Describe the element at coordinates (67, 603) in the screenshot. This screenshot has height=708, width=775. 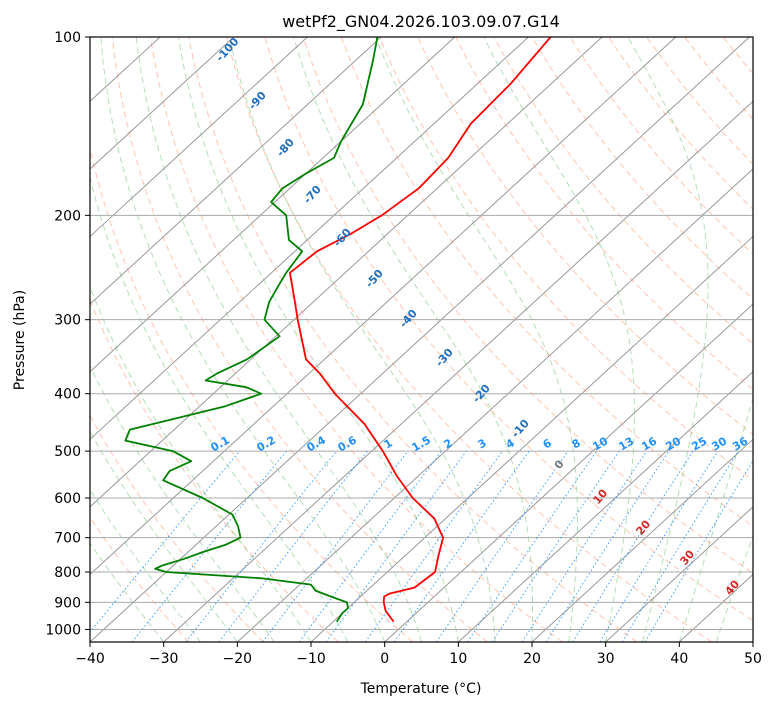
I see `y-tick-label: 900` at that location.